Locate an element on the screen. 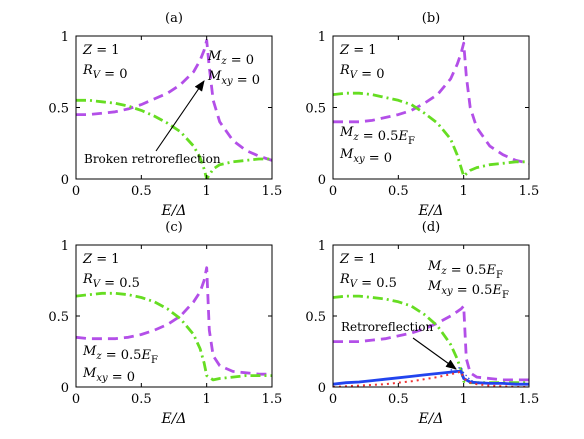  annotation-mxy: Mxy = 0.5EF is located at coordinates (468, 290).